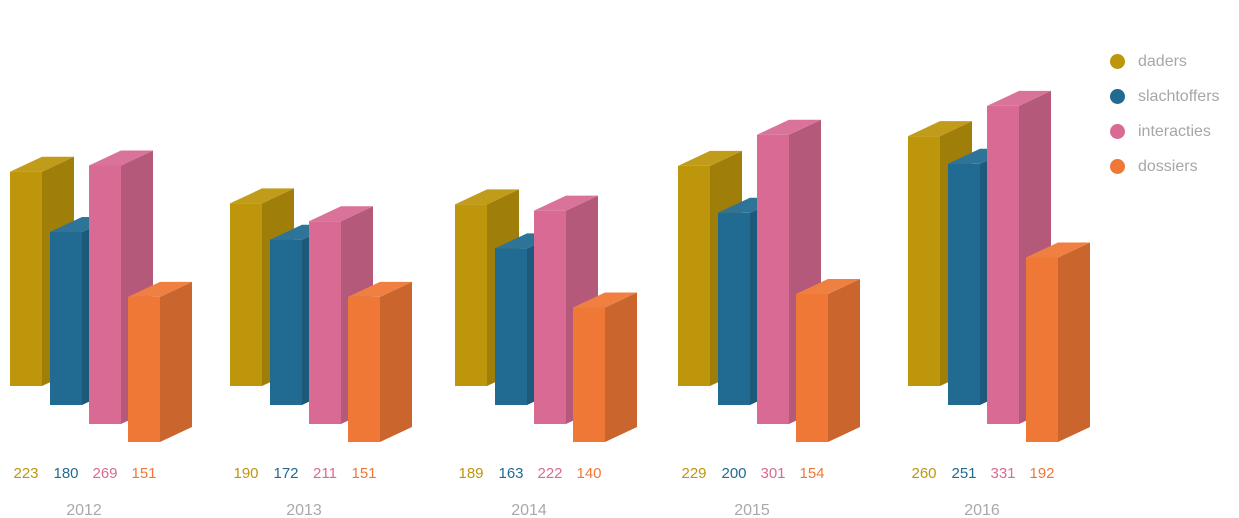  What do you see at coordinates (923, 473) in the screenshot?
I see `value-label-daders-2016: 260` at bounding box center [923, 473].